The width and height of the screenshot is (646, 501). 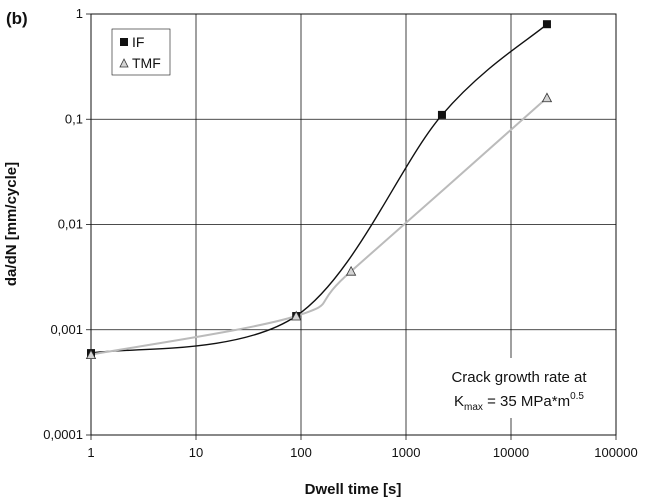 I want to click on y-tick-label: 0,1, so click(x=74, y=118).